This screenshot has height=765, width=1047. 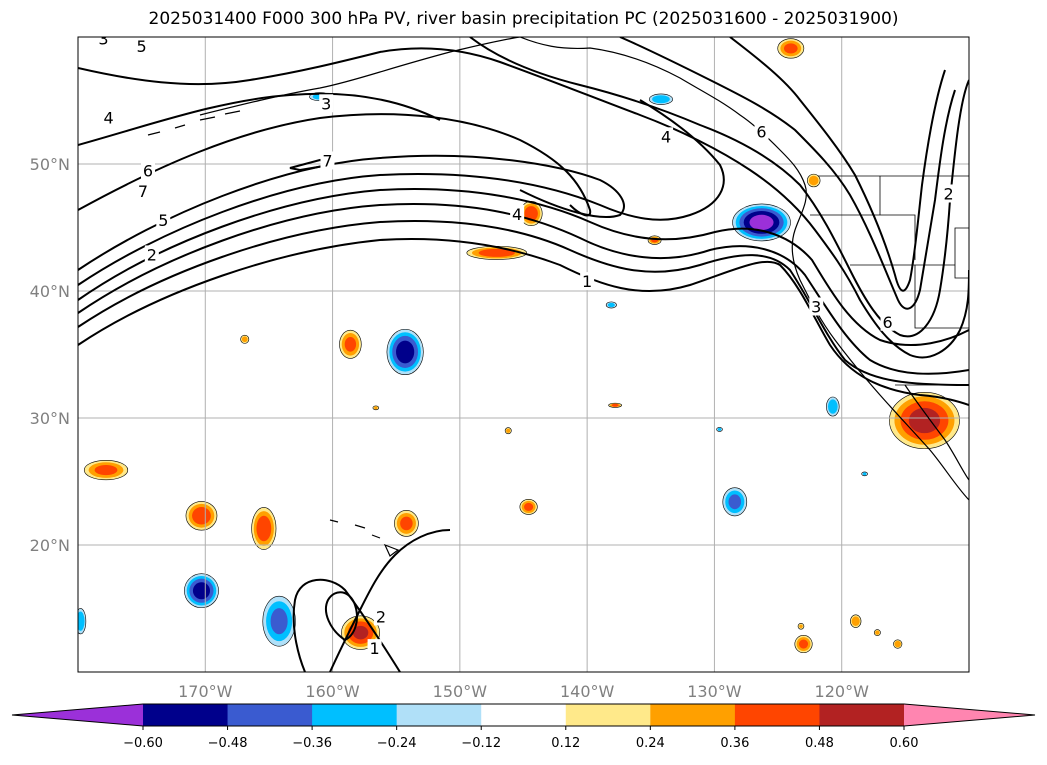 I want to click on colorbar-tick-label: −0.60, so click(x=143, y=743).